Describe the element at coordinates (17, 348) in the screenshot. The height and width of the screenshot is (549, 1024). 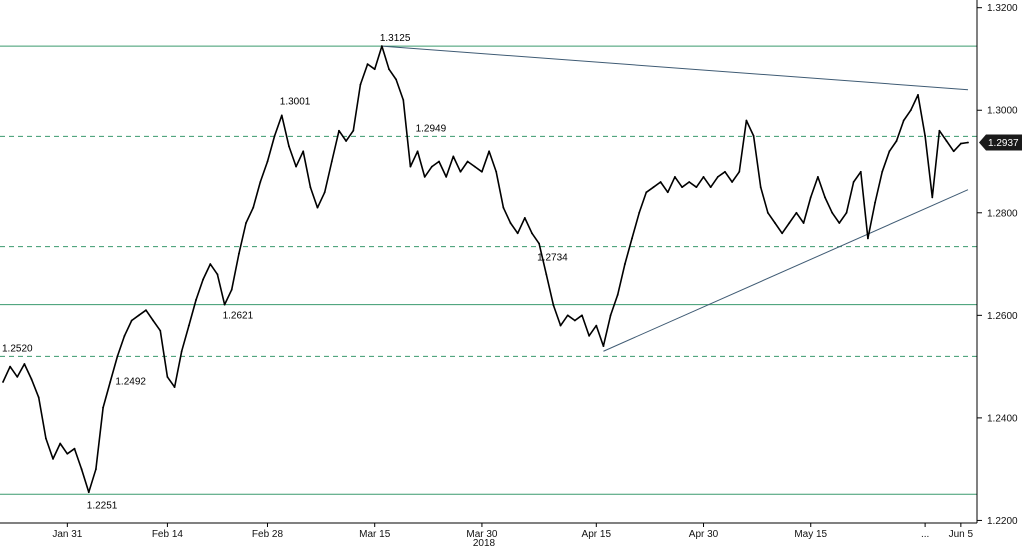
I see `annotation-label-0: 1.2520` at that location.